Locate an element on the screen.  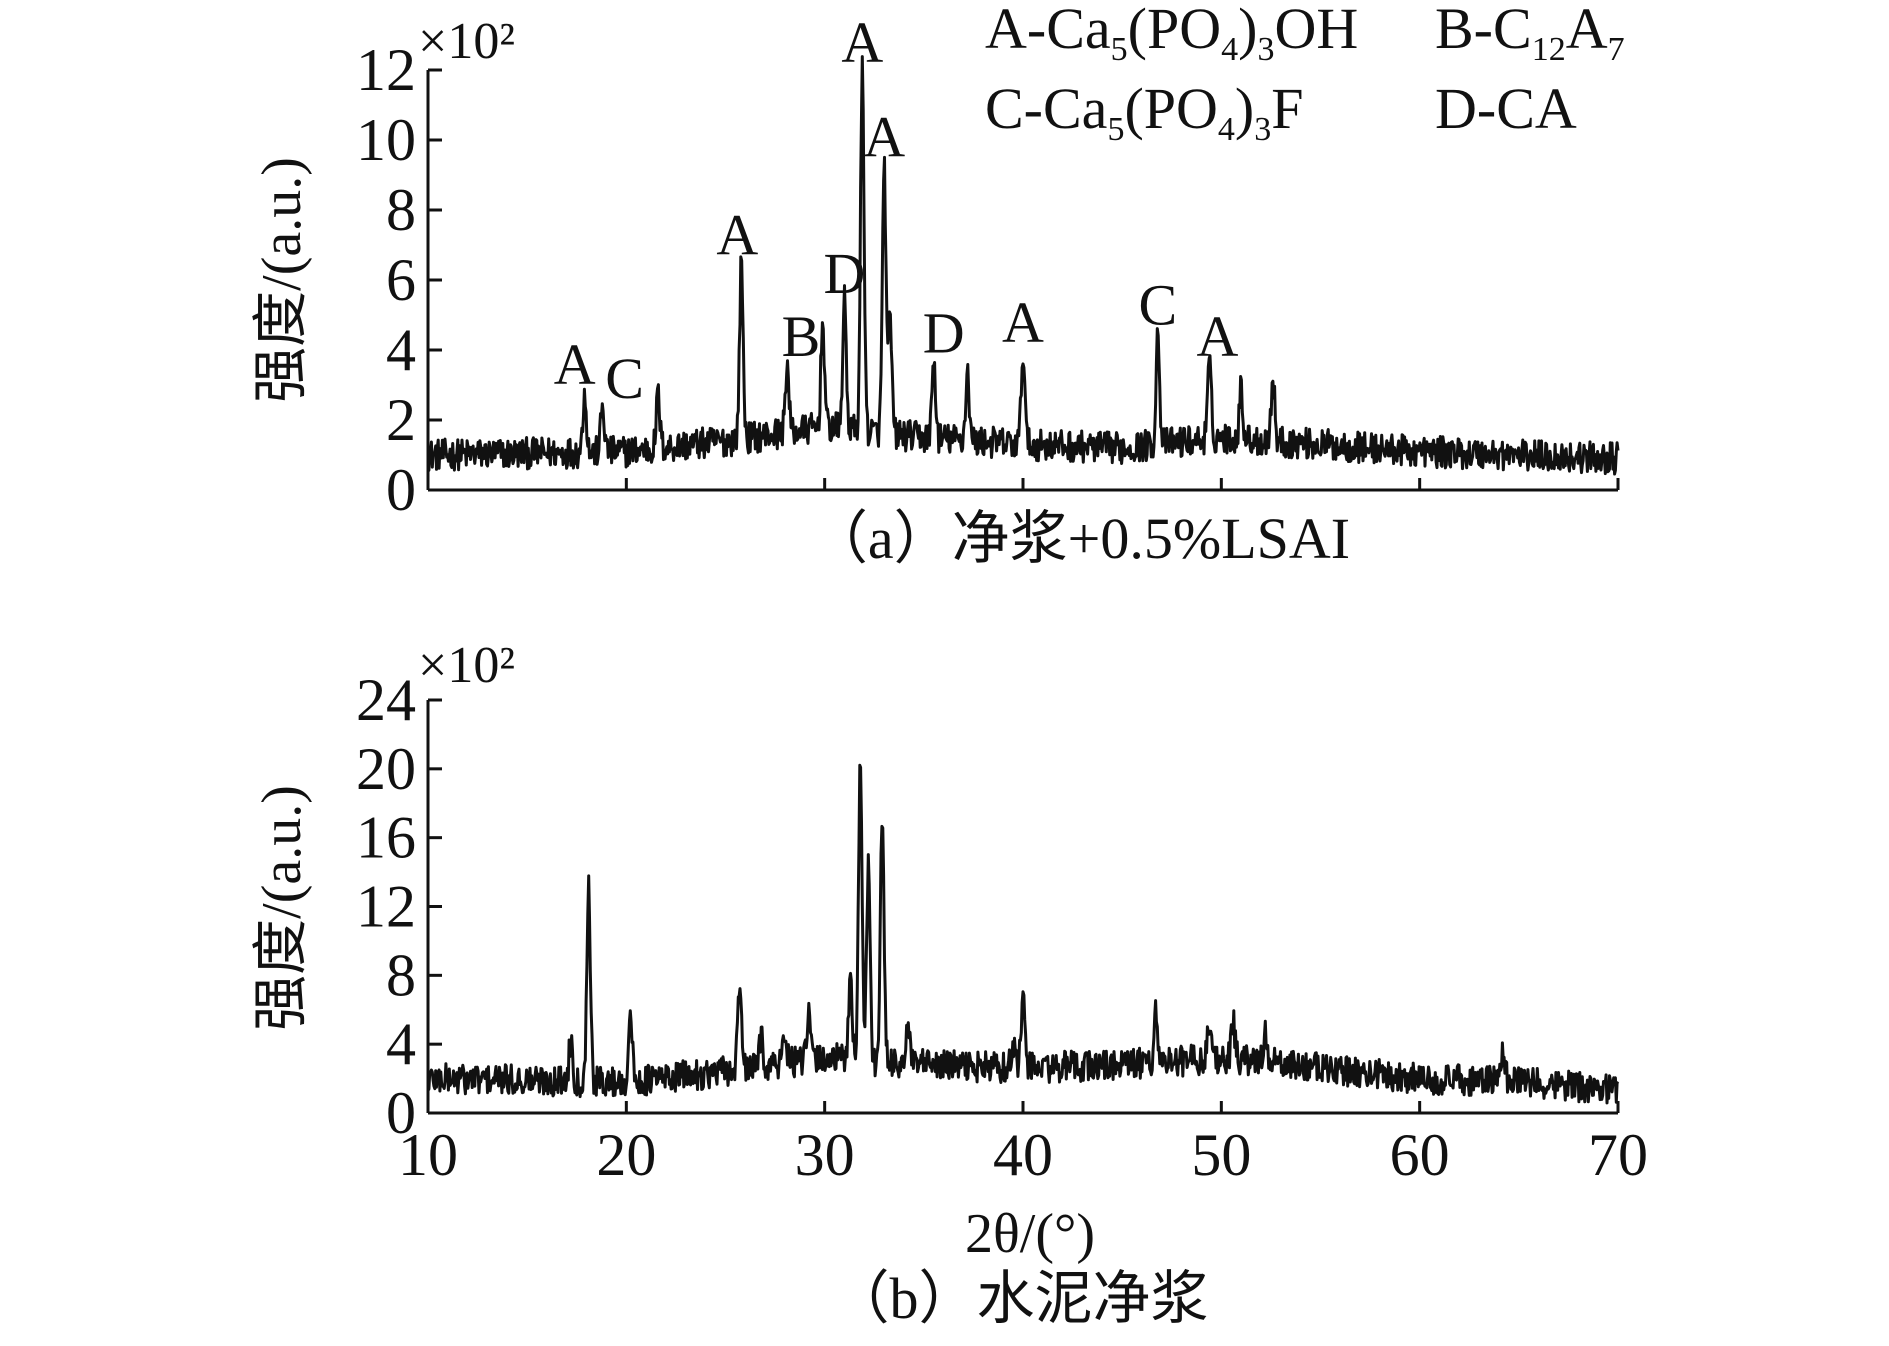
panel-b-x-ticks: 10 20 30 40 50 60 70 is located at coordinates (1023, 1144).